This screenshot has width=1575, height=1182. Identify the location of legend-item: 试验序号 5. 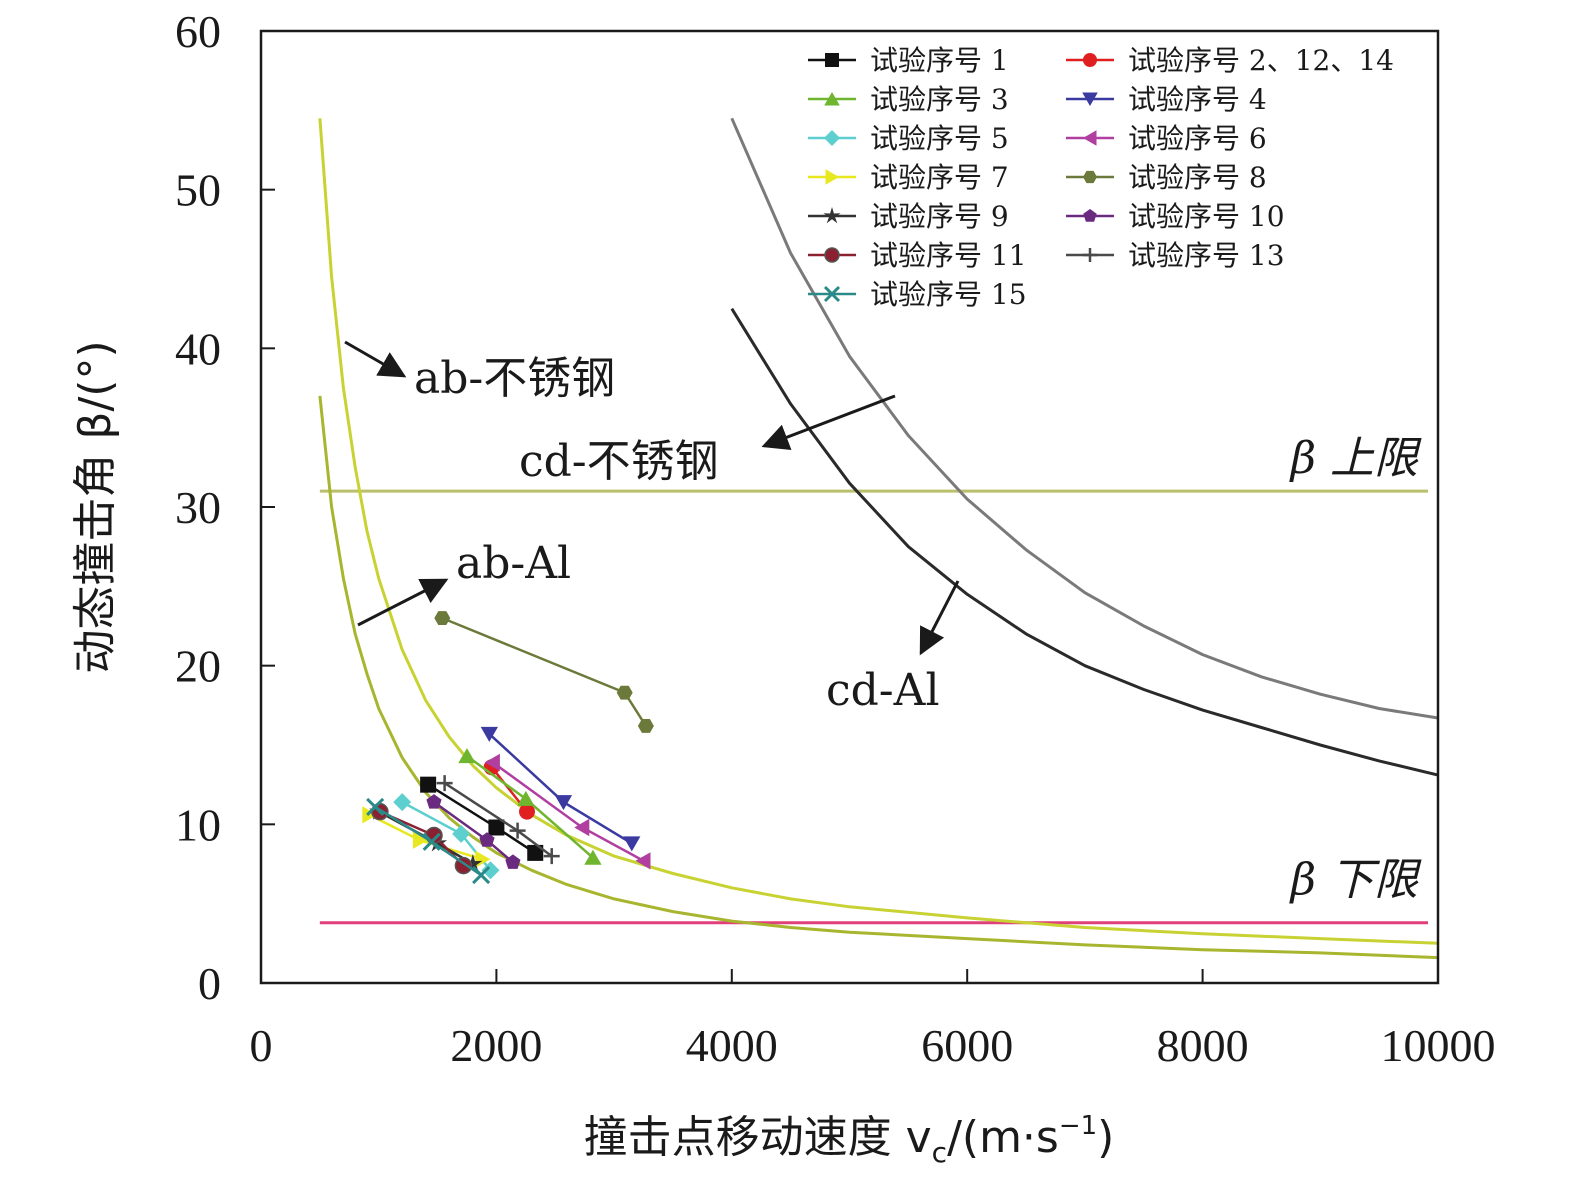
(908, 138).